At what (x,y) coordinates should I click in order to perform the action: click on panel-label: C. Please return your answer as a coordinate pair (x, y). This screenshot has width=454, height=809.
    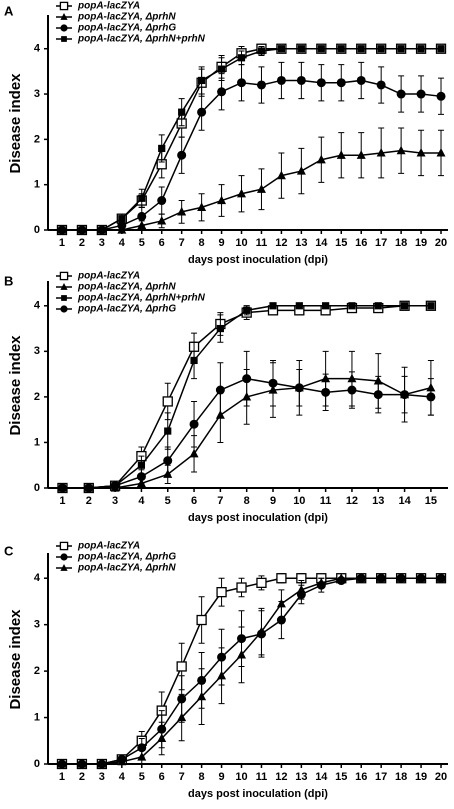
    Looking at the image, I should click on (9, 550).